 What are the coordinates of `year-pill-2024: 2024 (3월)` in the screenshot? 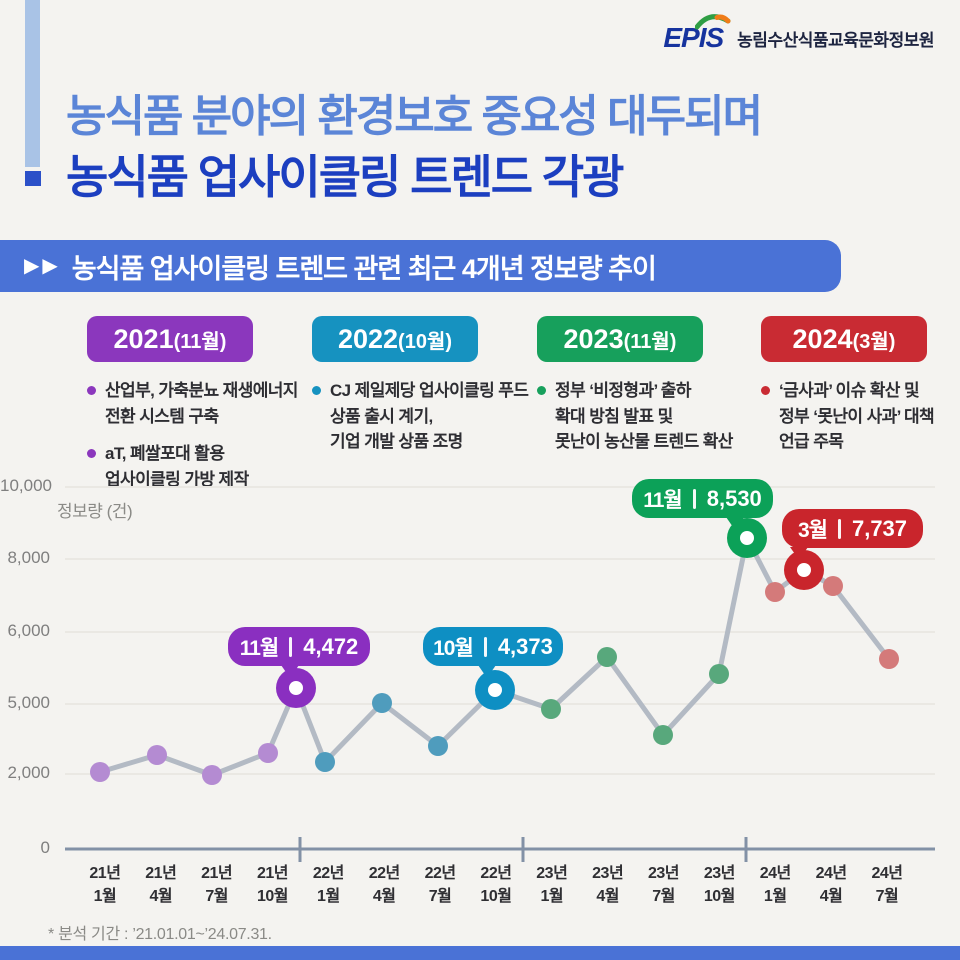 It's located at (844, 339).